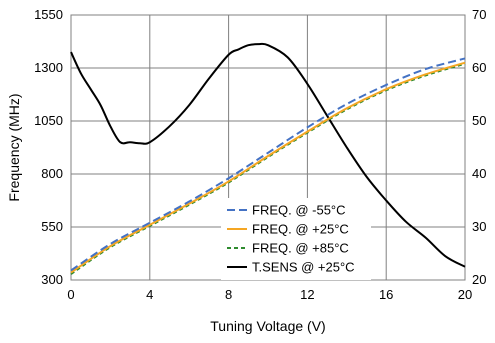  What do you see at coordinates (48, 67) in the screenshot?
I see `y-tick-label: 1300` at bounding box center [48, 67].